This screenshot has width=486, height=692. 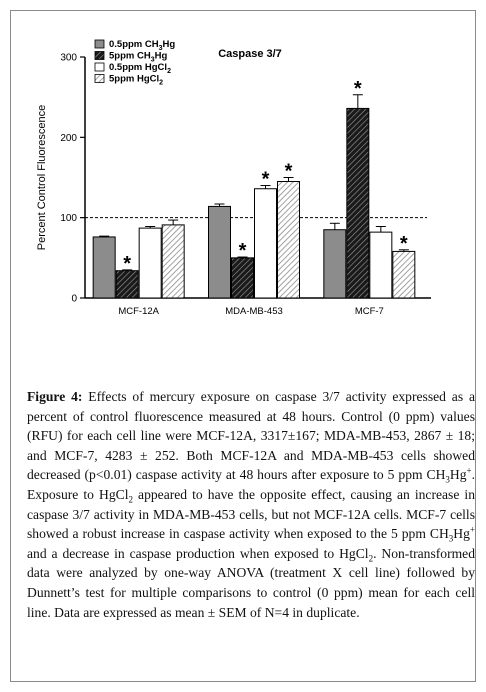 What do you see at coordinates (68, 138) in the screenshot?
I see `y-tick-label: 200` at bounding box center [68, 138].